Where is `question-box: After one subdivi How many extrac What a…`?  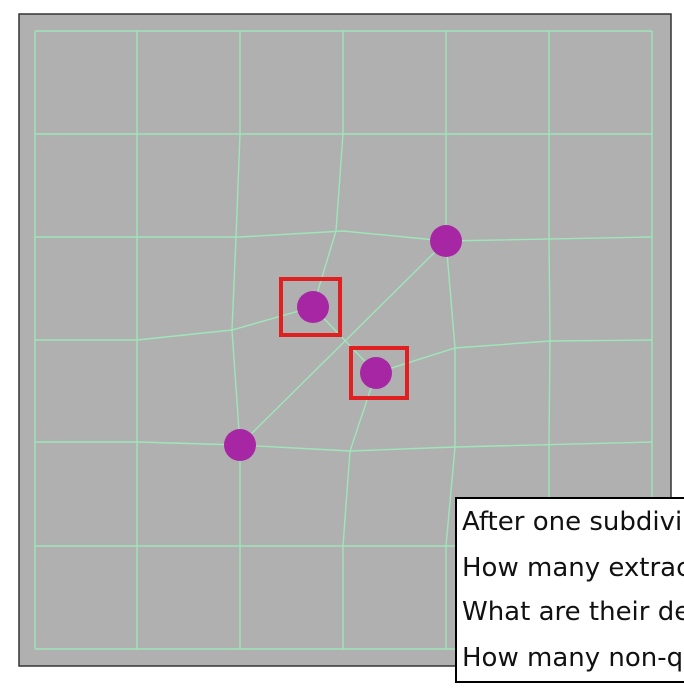
question-box: After one subdivi How many extrac What a… is located at coordinates (569, 590).